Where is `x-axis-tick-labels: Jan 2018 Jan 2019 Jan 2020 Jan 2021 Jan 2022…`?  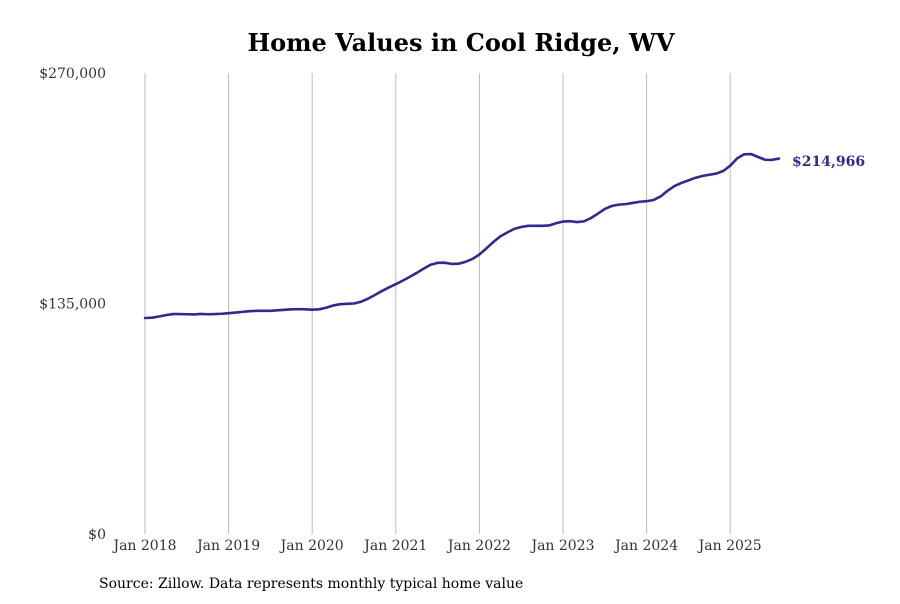
x-axis-tick-labels: Jan 2018 Jan 2019 Jan 2020 Jan 2021 Jan 2022… is located at coordinates (436, 546).